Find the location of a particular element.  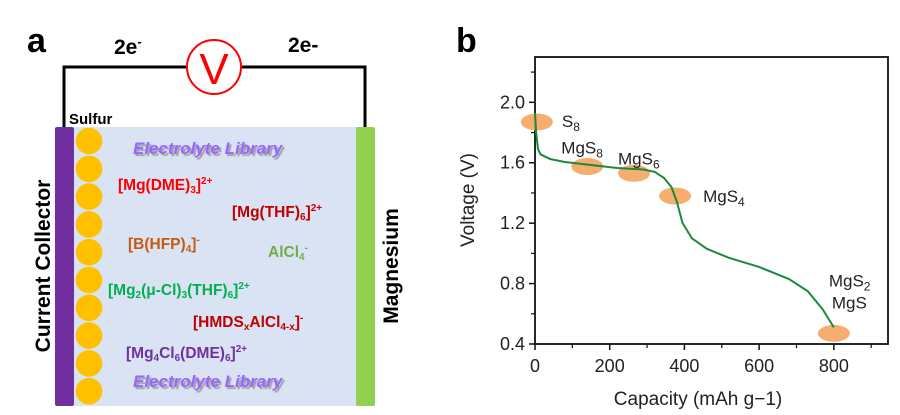

phase-label: MgS6 is located at coordinates (639, 160).